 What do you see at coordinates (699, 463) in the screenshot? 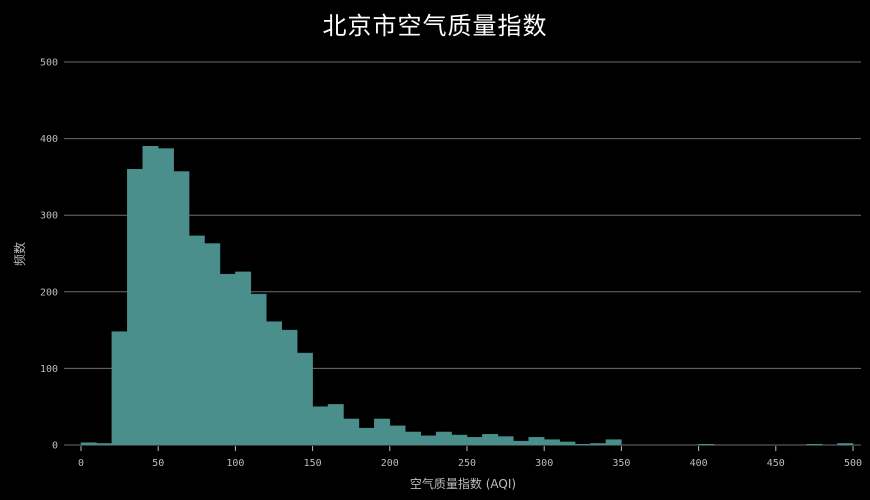
I see `x-tick-label: 400` at bounding box center [699, 463].